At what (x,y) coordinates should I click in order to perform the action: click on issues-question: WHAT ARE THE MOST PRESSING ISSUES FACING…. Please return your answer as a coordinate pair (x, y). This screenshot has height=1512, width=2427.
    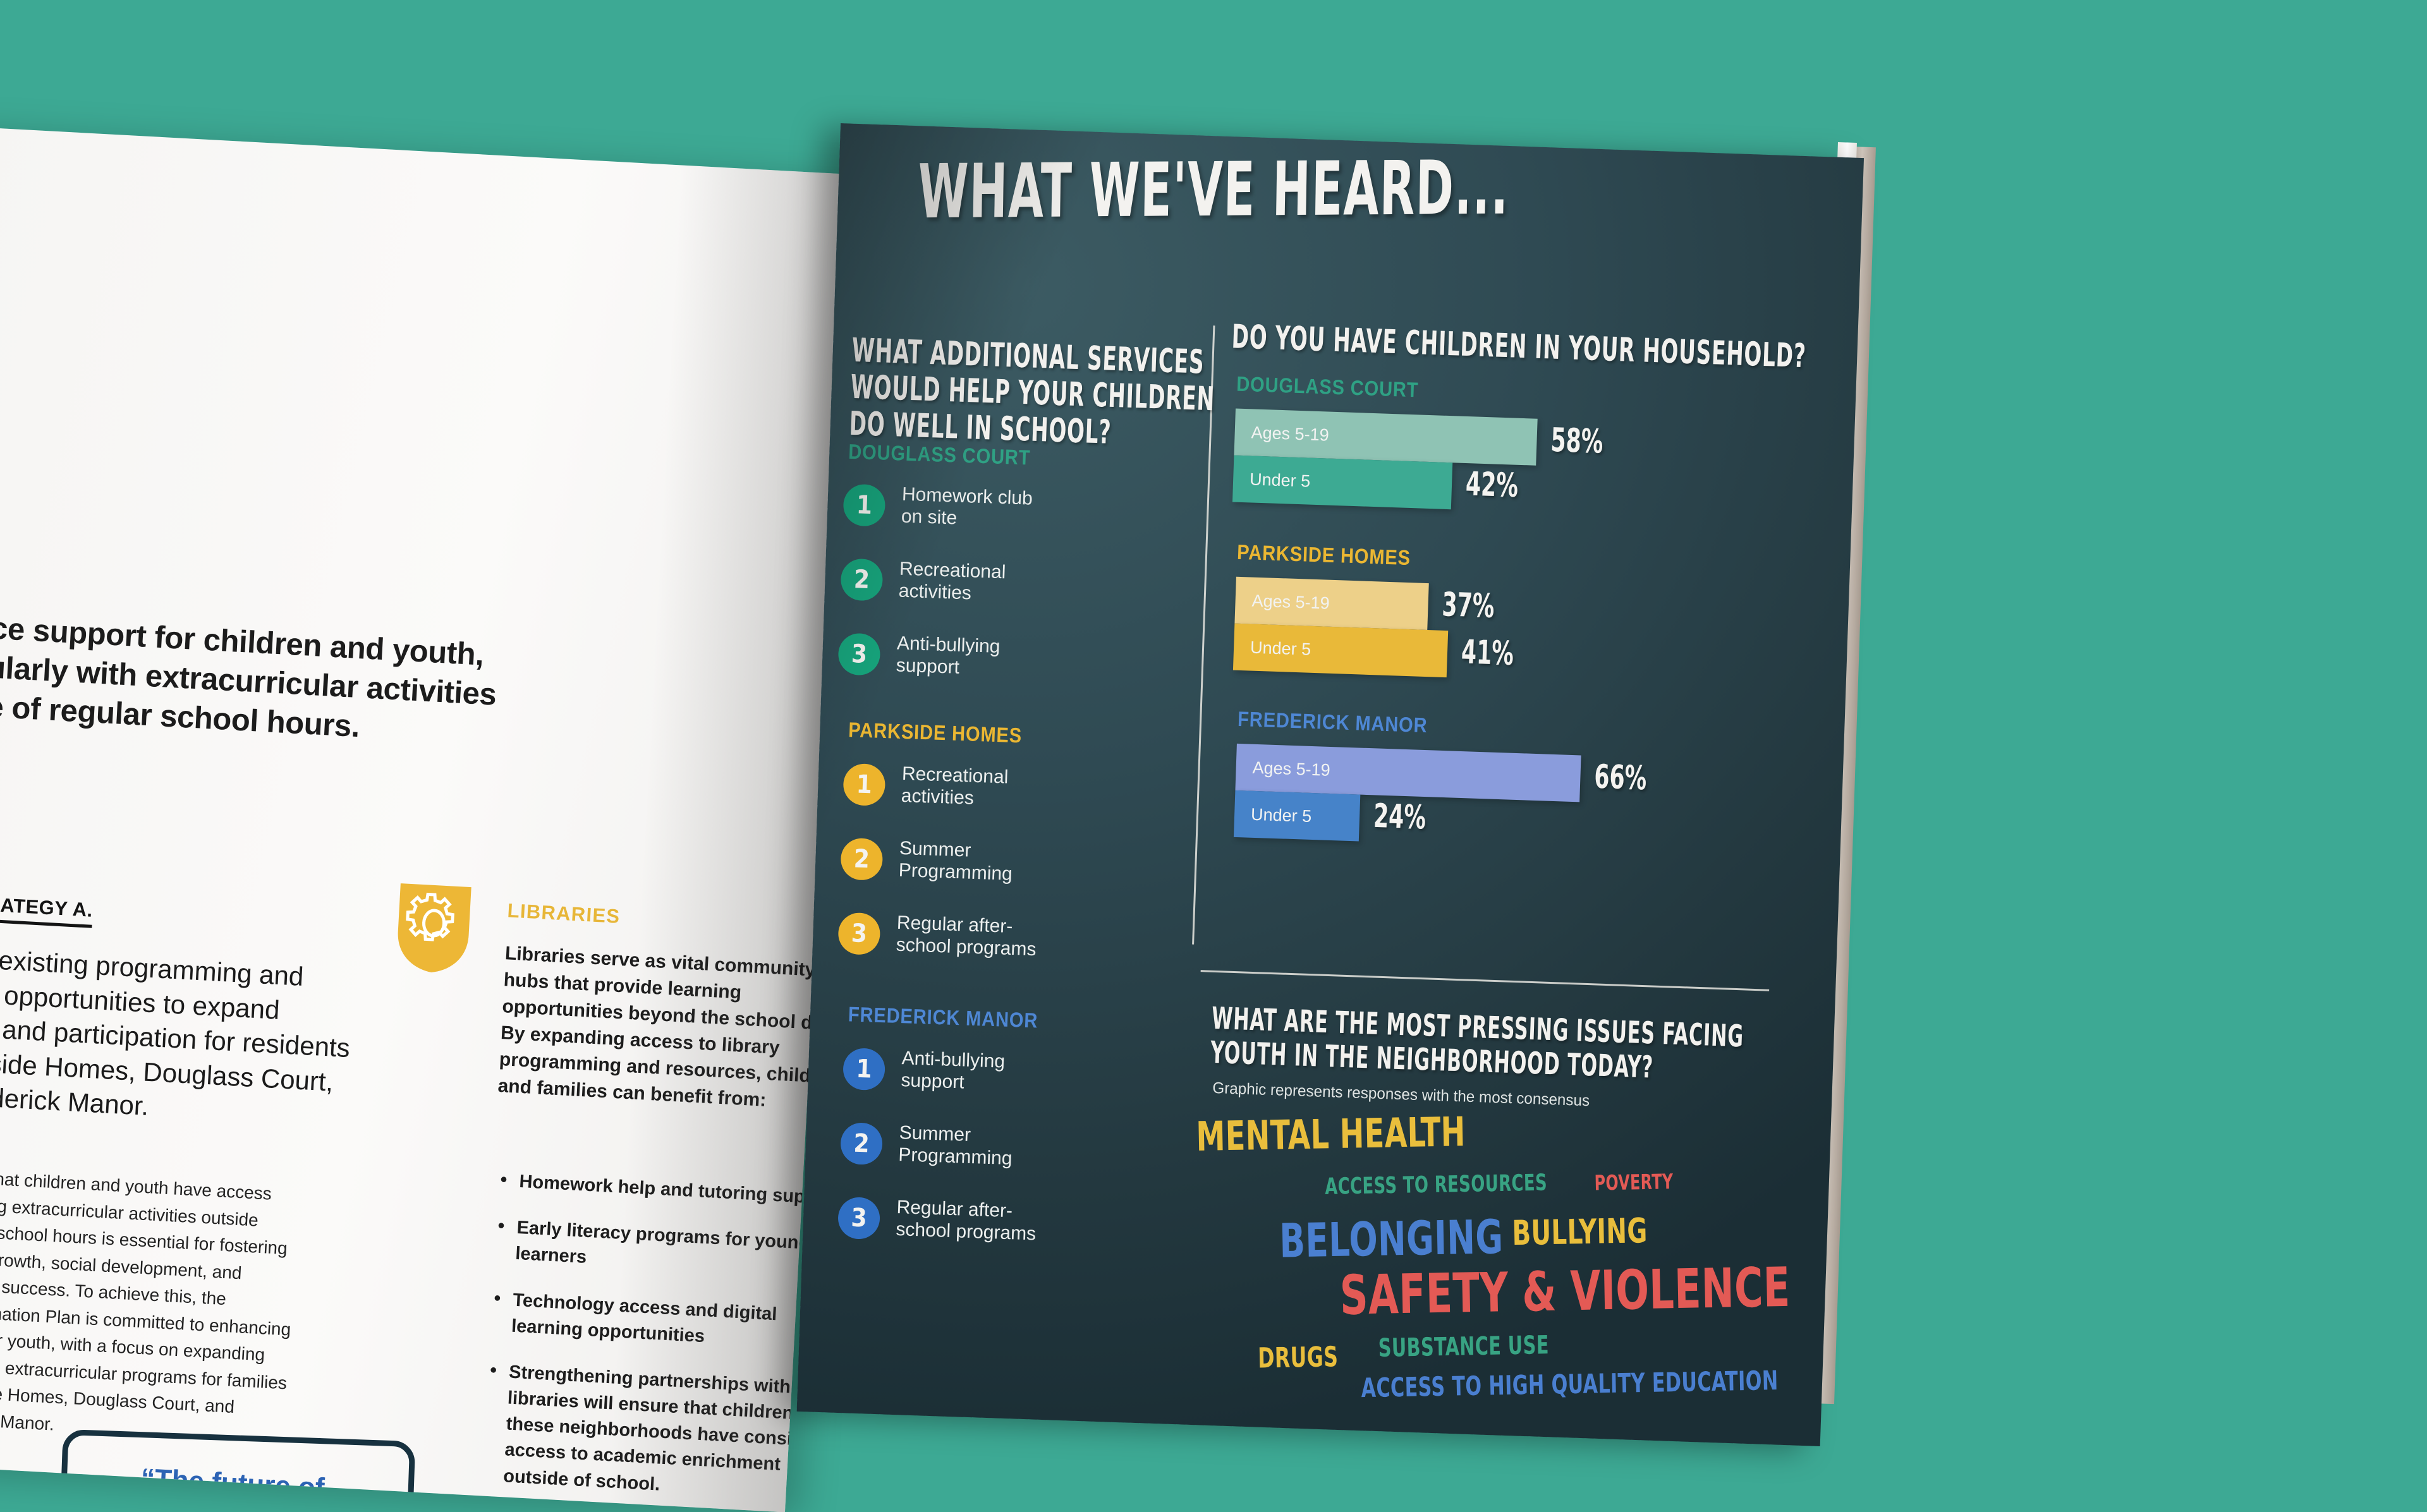
    Looking at the image, I should click on (1477, 1044).